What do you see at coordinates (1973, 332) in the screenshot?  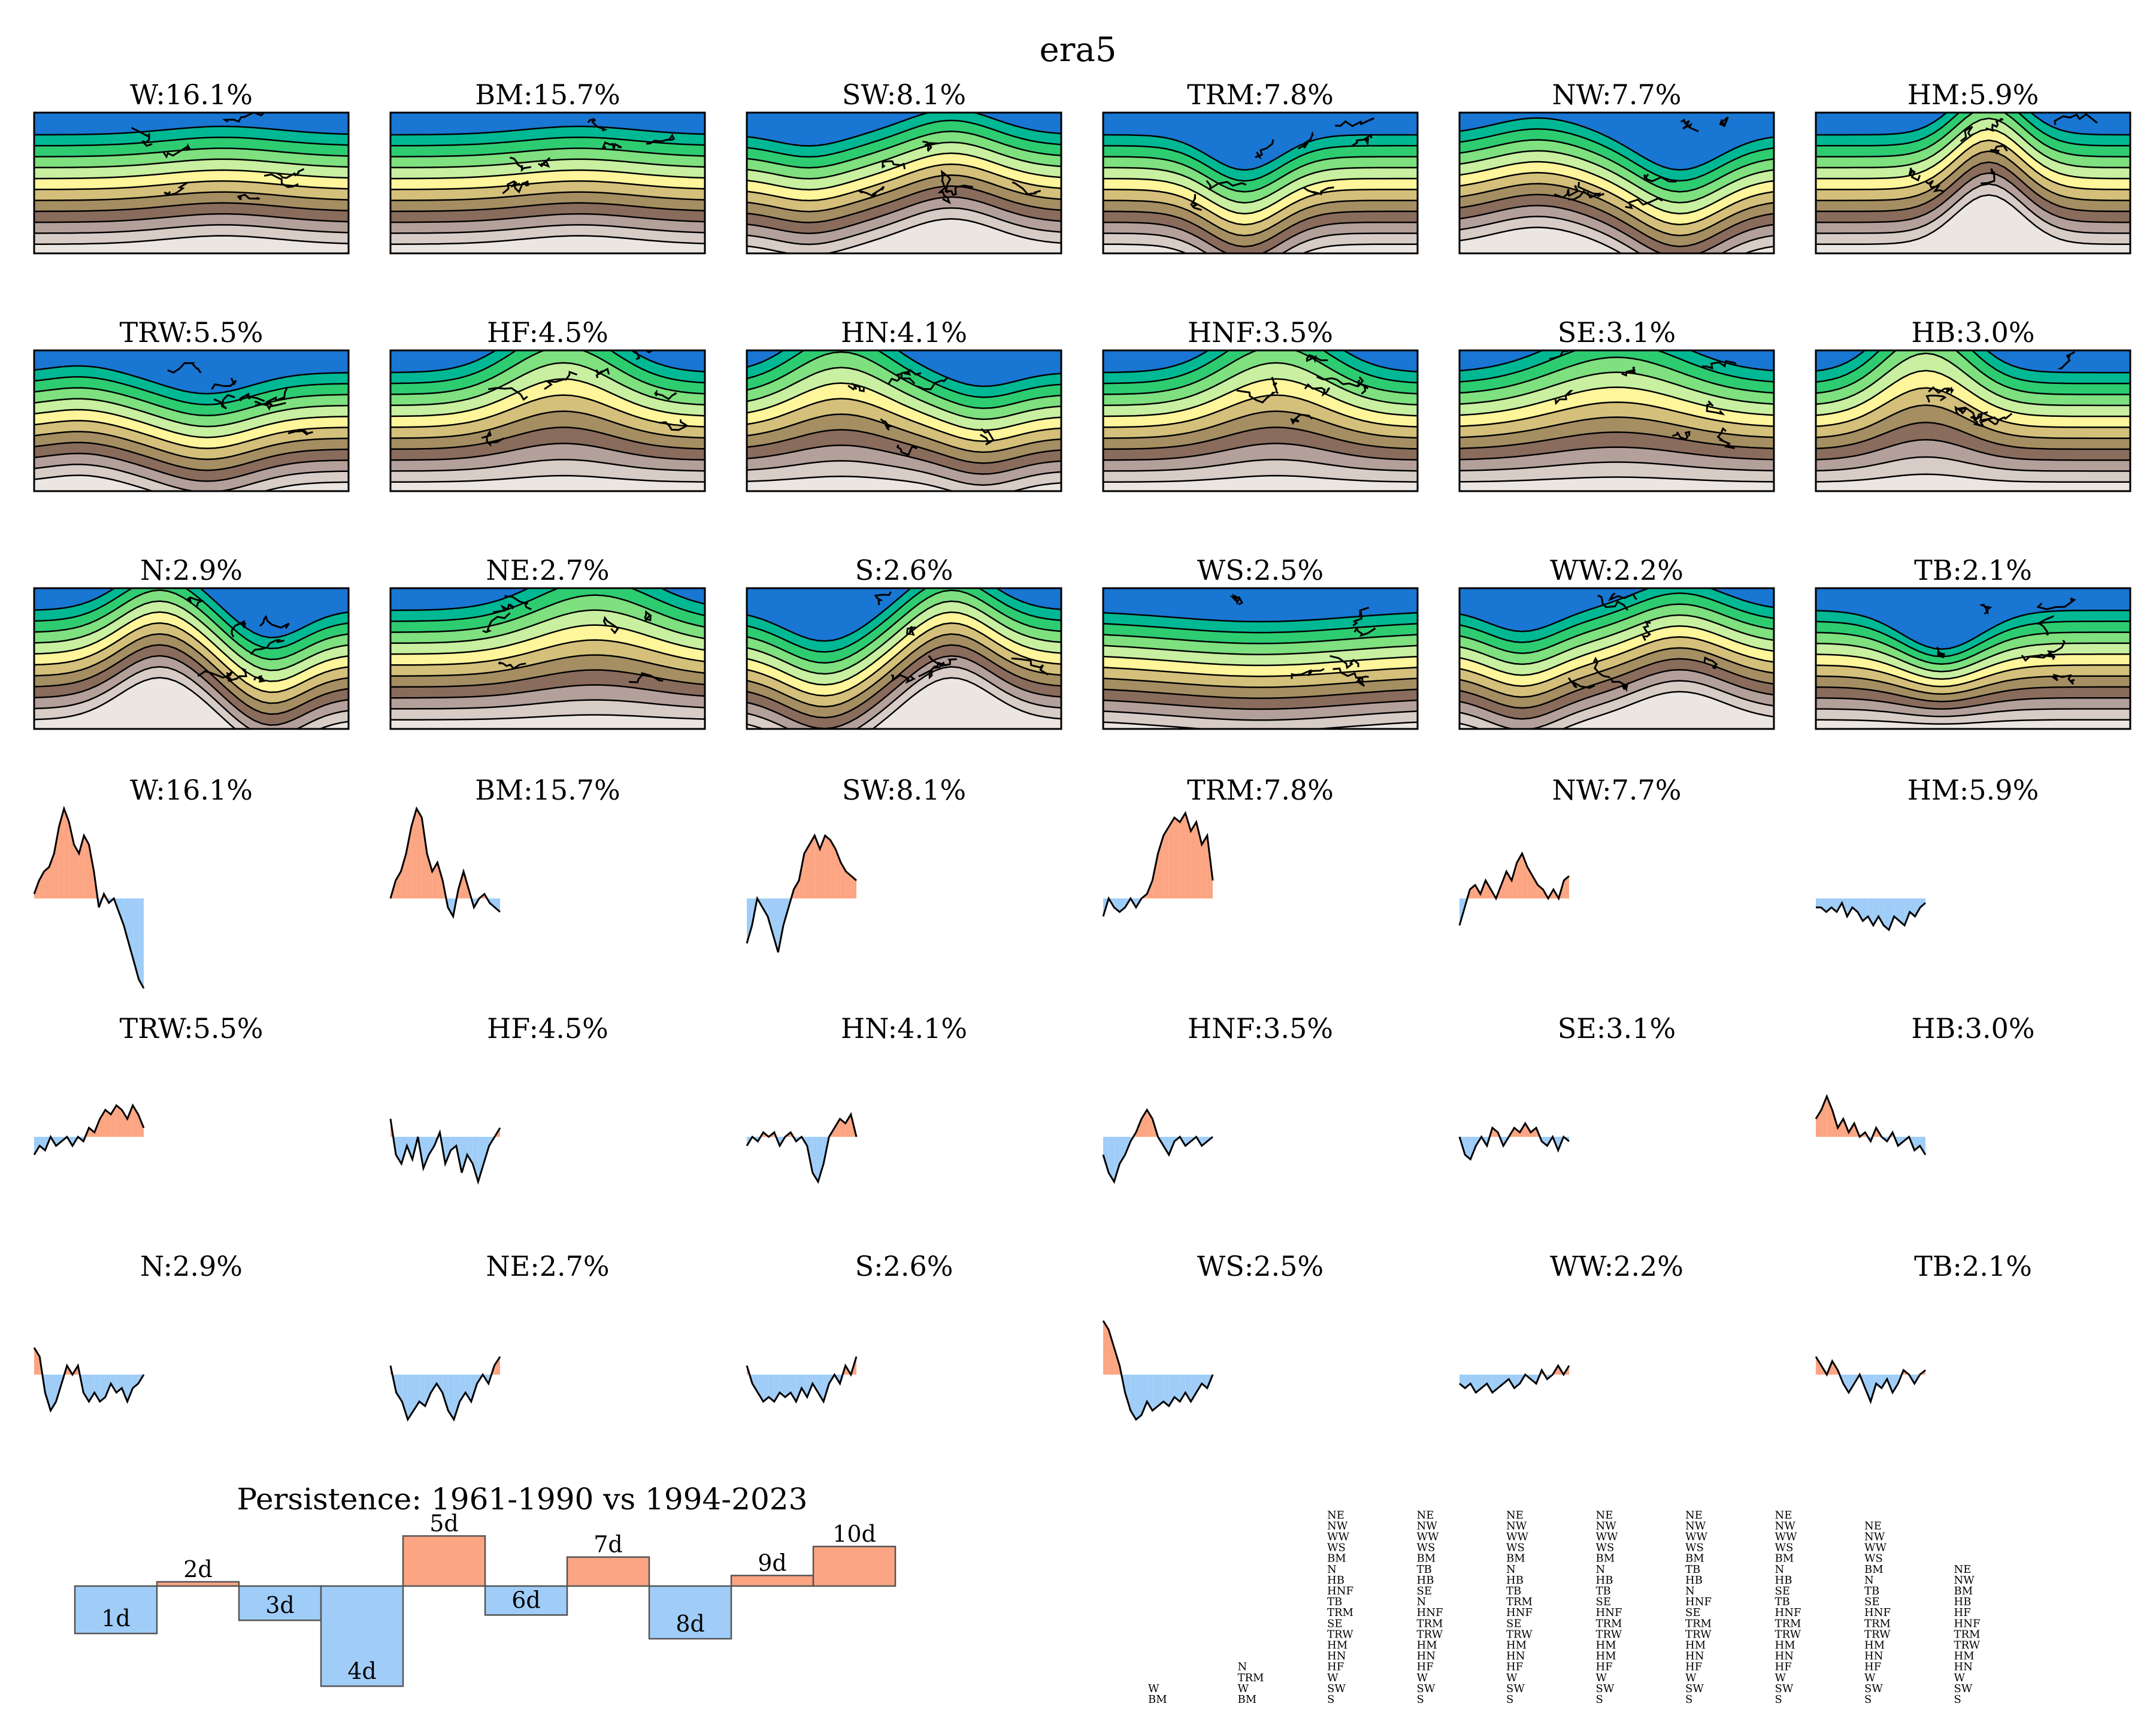 I see `map-panel-title: HB:3.0%` at bounding box center [1973, 332].